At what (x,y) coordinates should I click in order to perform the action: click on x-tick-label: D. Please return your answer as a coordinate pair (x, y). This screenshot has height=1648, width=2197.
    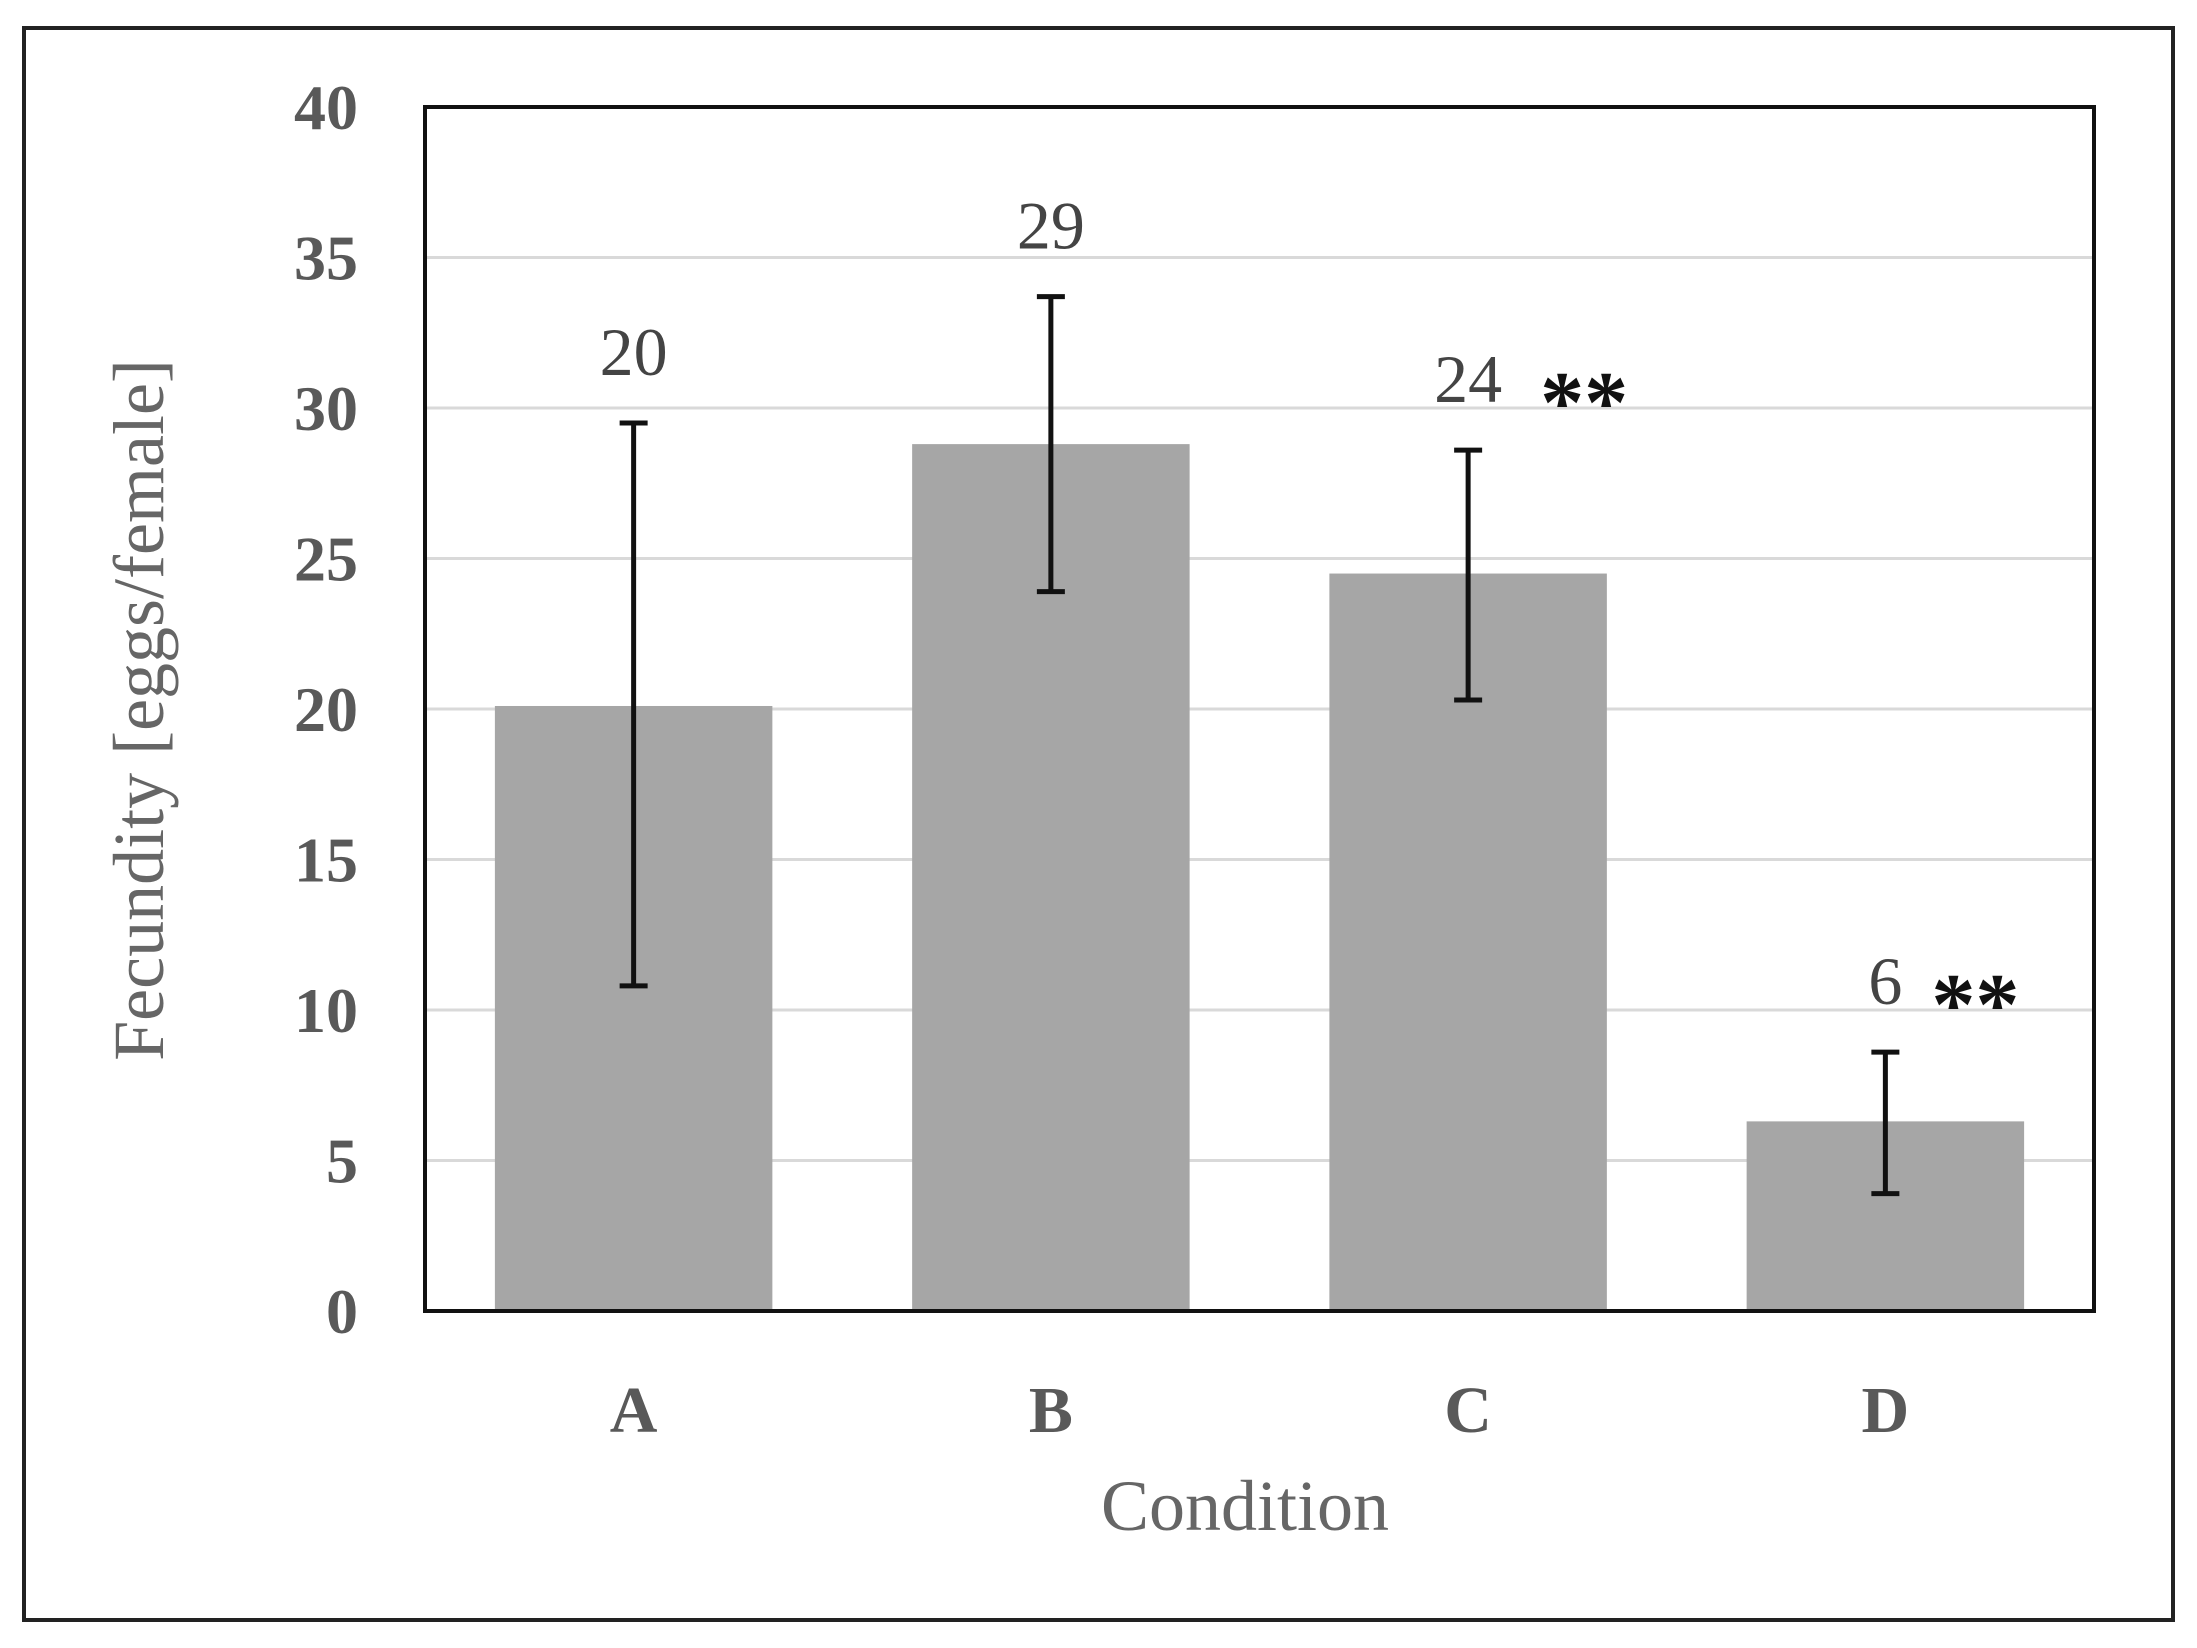
    Looking at the image, I should click on (1886, 1410).